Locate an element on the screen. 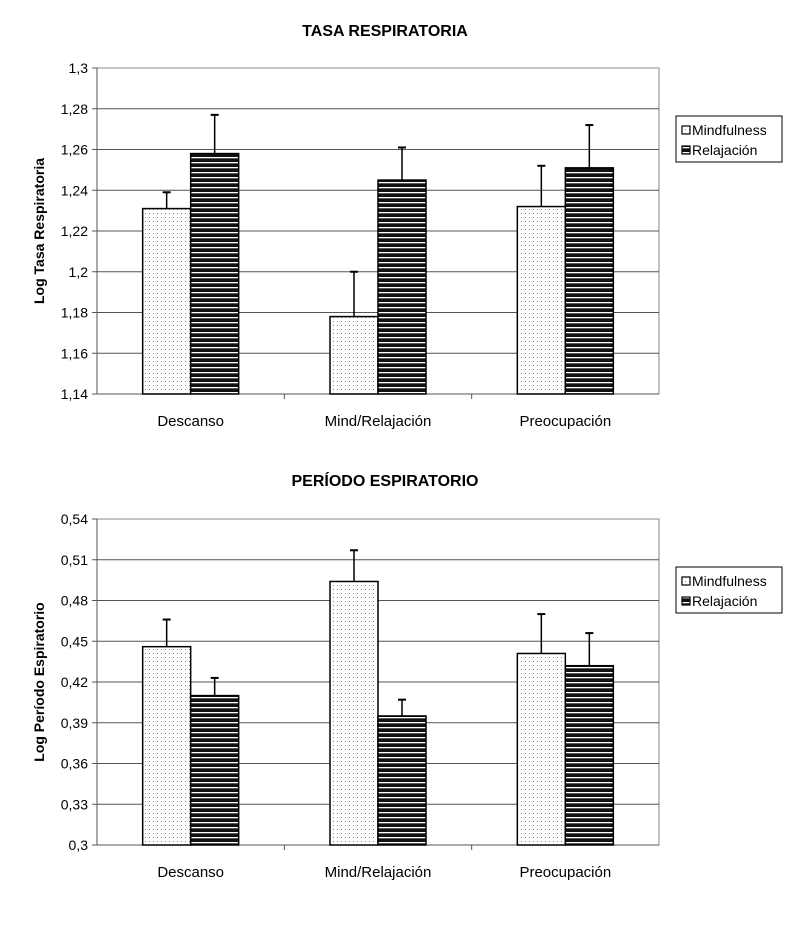 Image resolution: width=792 pixels, height=928 pixels. y-tick-label: 1,3 is located at coordinates (79, 68).